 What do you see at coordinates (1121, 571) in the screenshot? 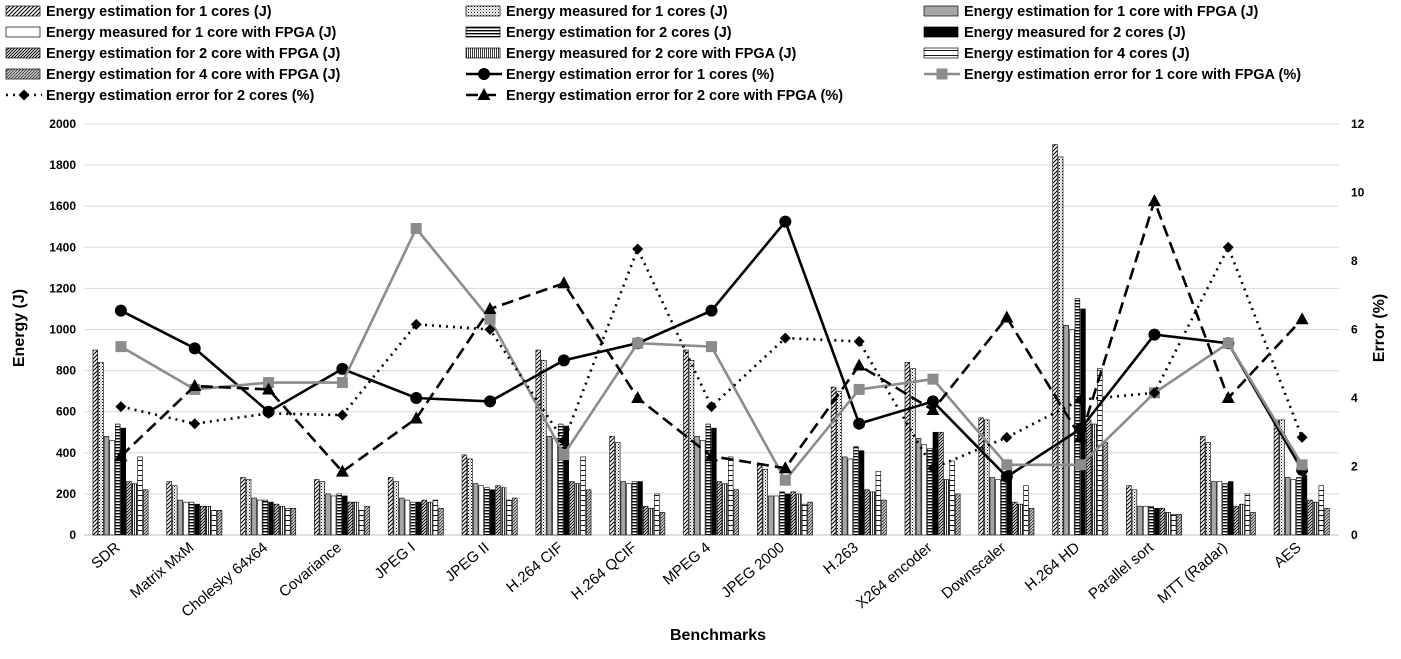
I see `x-tick-label: Parallel sort` at bounding box center [1121, 571].